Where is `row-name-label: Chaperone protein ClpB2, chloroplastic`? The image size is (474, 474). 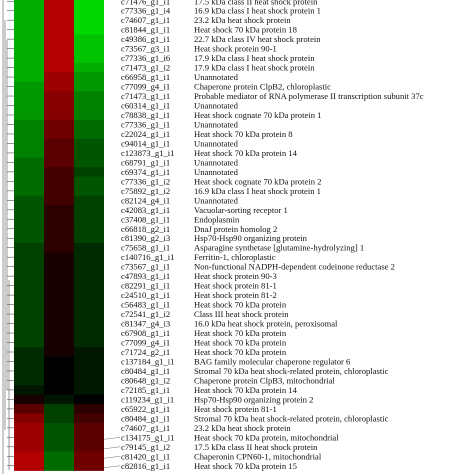 row-name-label: Chaperone protein ClpB2, chloroplastic is located at coordinates (262, 87).